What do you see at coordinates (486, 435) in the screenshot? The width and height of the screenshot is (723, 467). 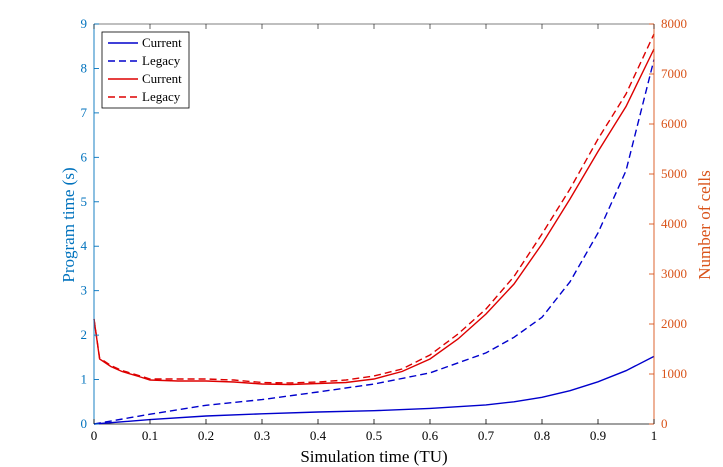 I see `x-tick-label: 0.7` at bounding box center [486, 435].